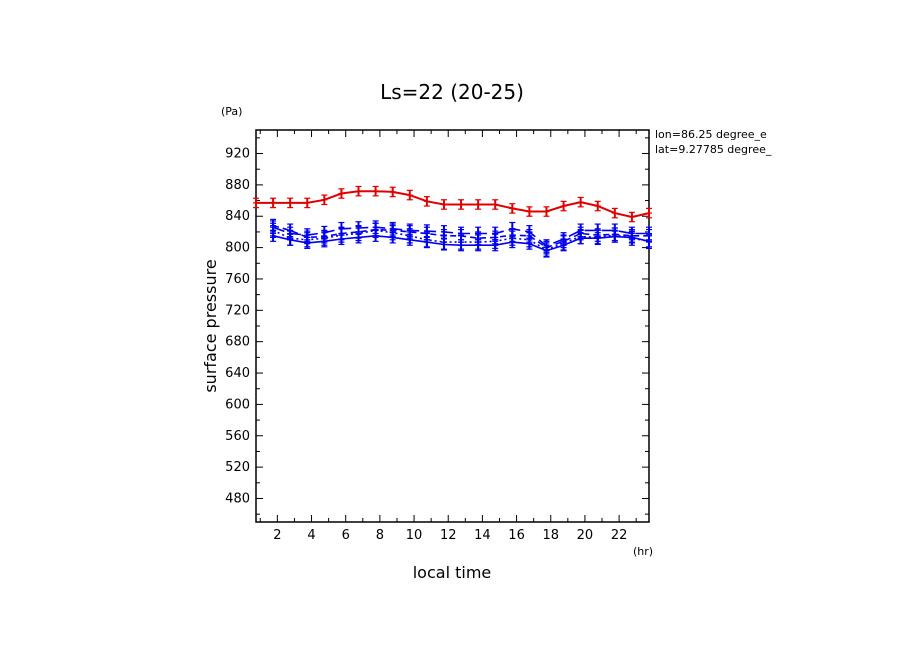  Describe the element at coordinates (237, 436) in the screenshot. I see `y-tick-label: 560` at that location.